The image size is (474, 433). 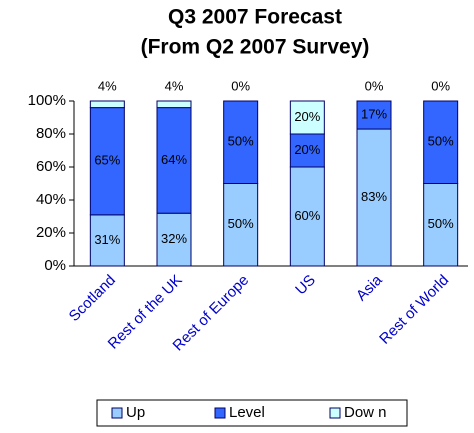 What do you see at coordinates (174, 238) in the screenshot?
I see `data-label: 32%` at bounding box center [174, 238].